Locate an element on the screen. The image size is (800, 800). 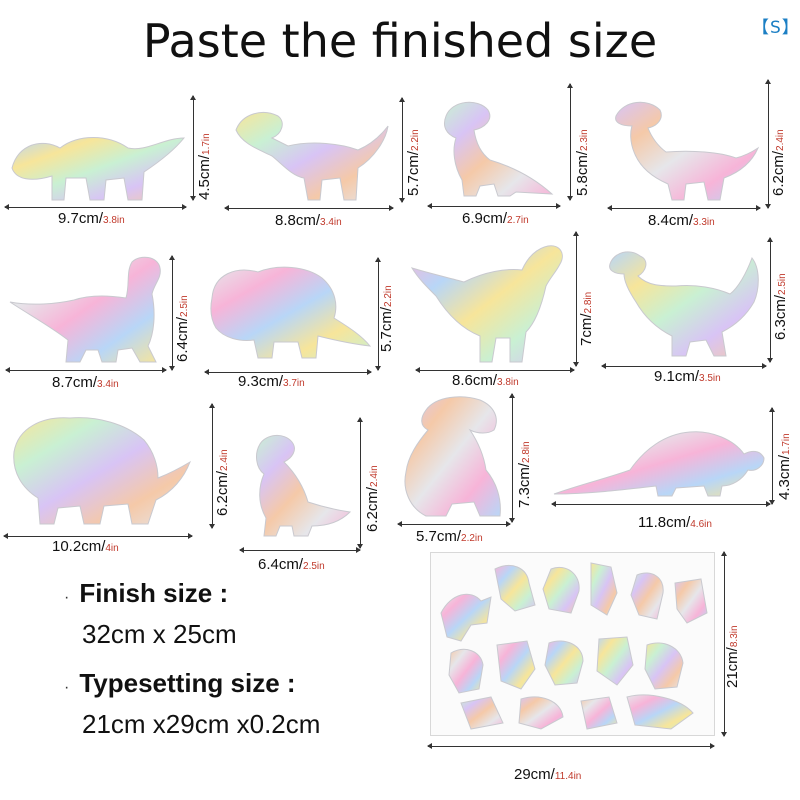
height-label: 7cm/2.8in is located at coordinates (586, 318).